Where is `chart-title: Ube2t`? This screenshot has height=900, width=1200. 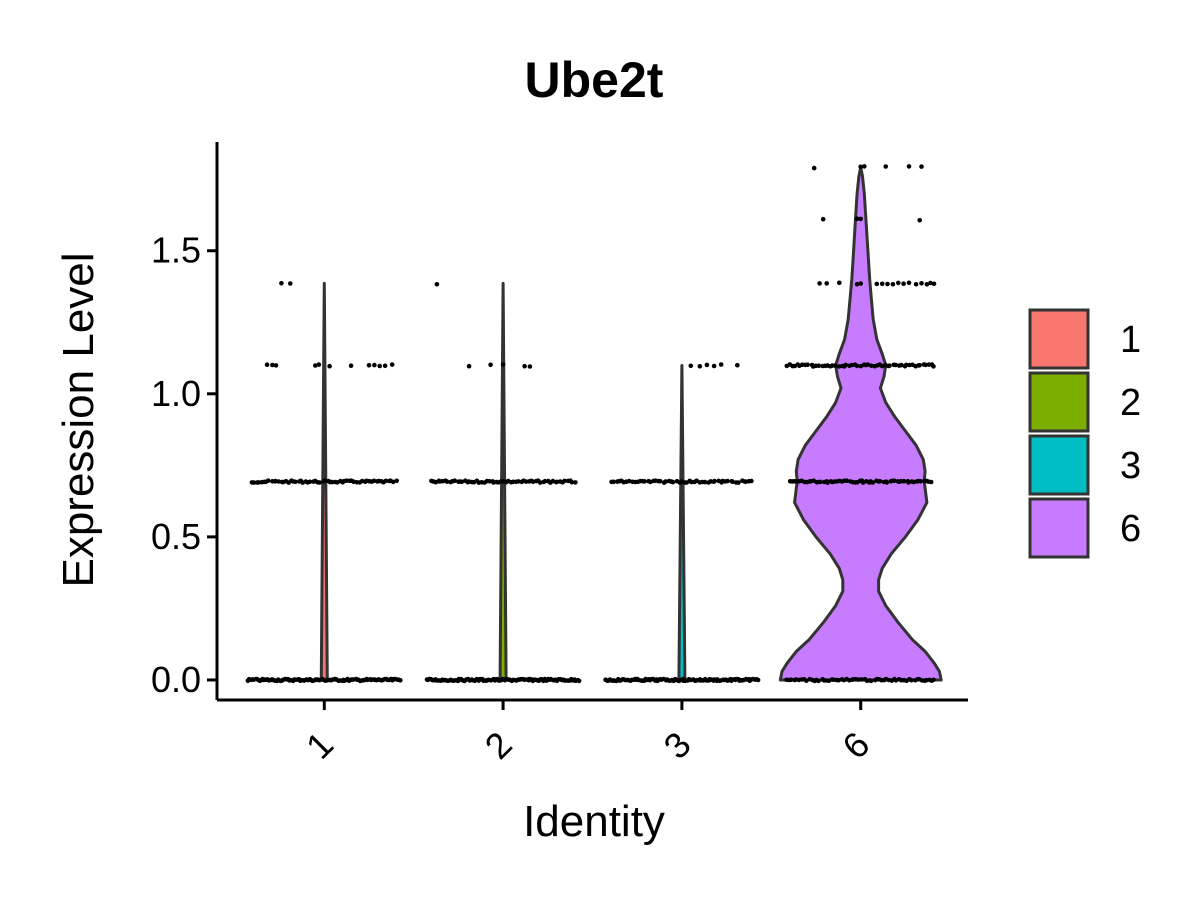 chart-title: Ube2t is located at coordinates (594, 80).